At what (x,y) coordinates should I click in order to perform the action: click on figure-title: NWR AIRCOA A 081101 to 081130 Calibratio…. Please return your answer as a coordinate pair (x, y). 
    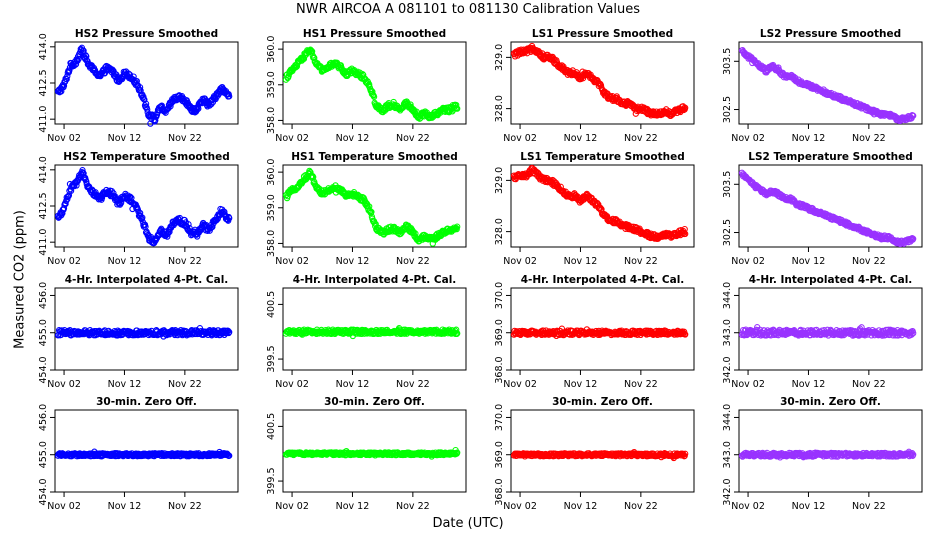
    Looking at the image, I should click on (468, 9).